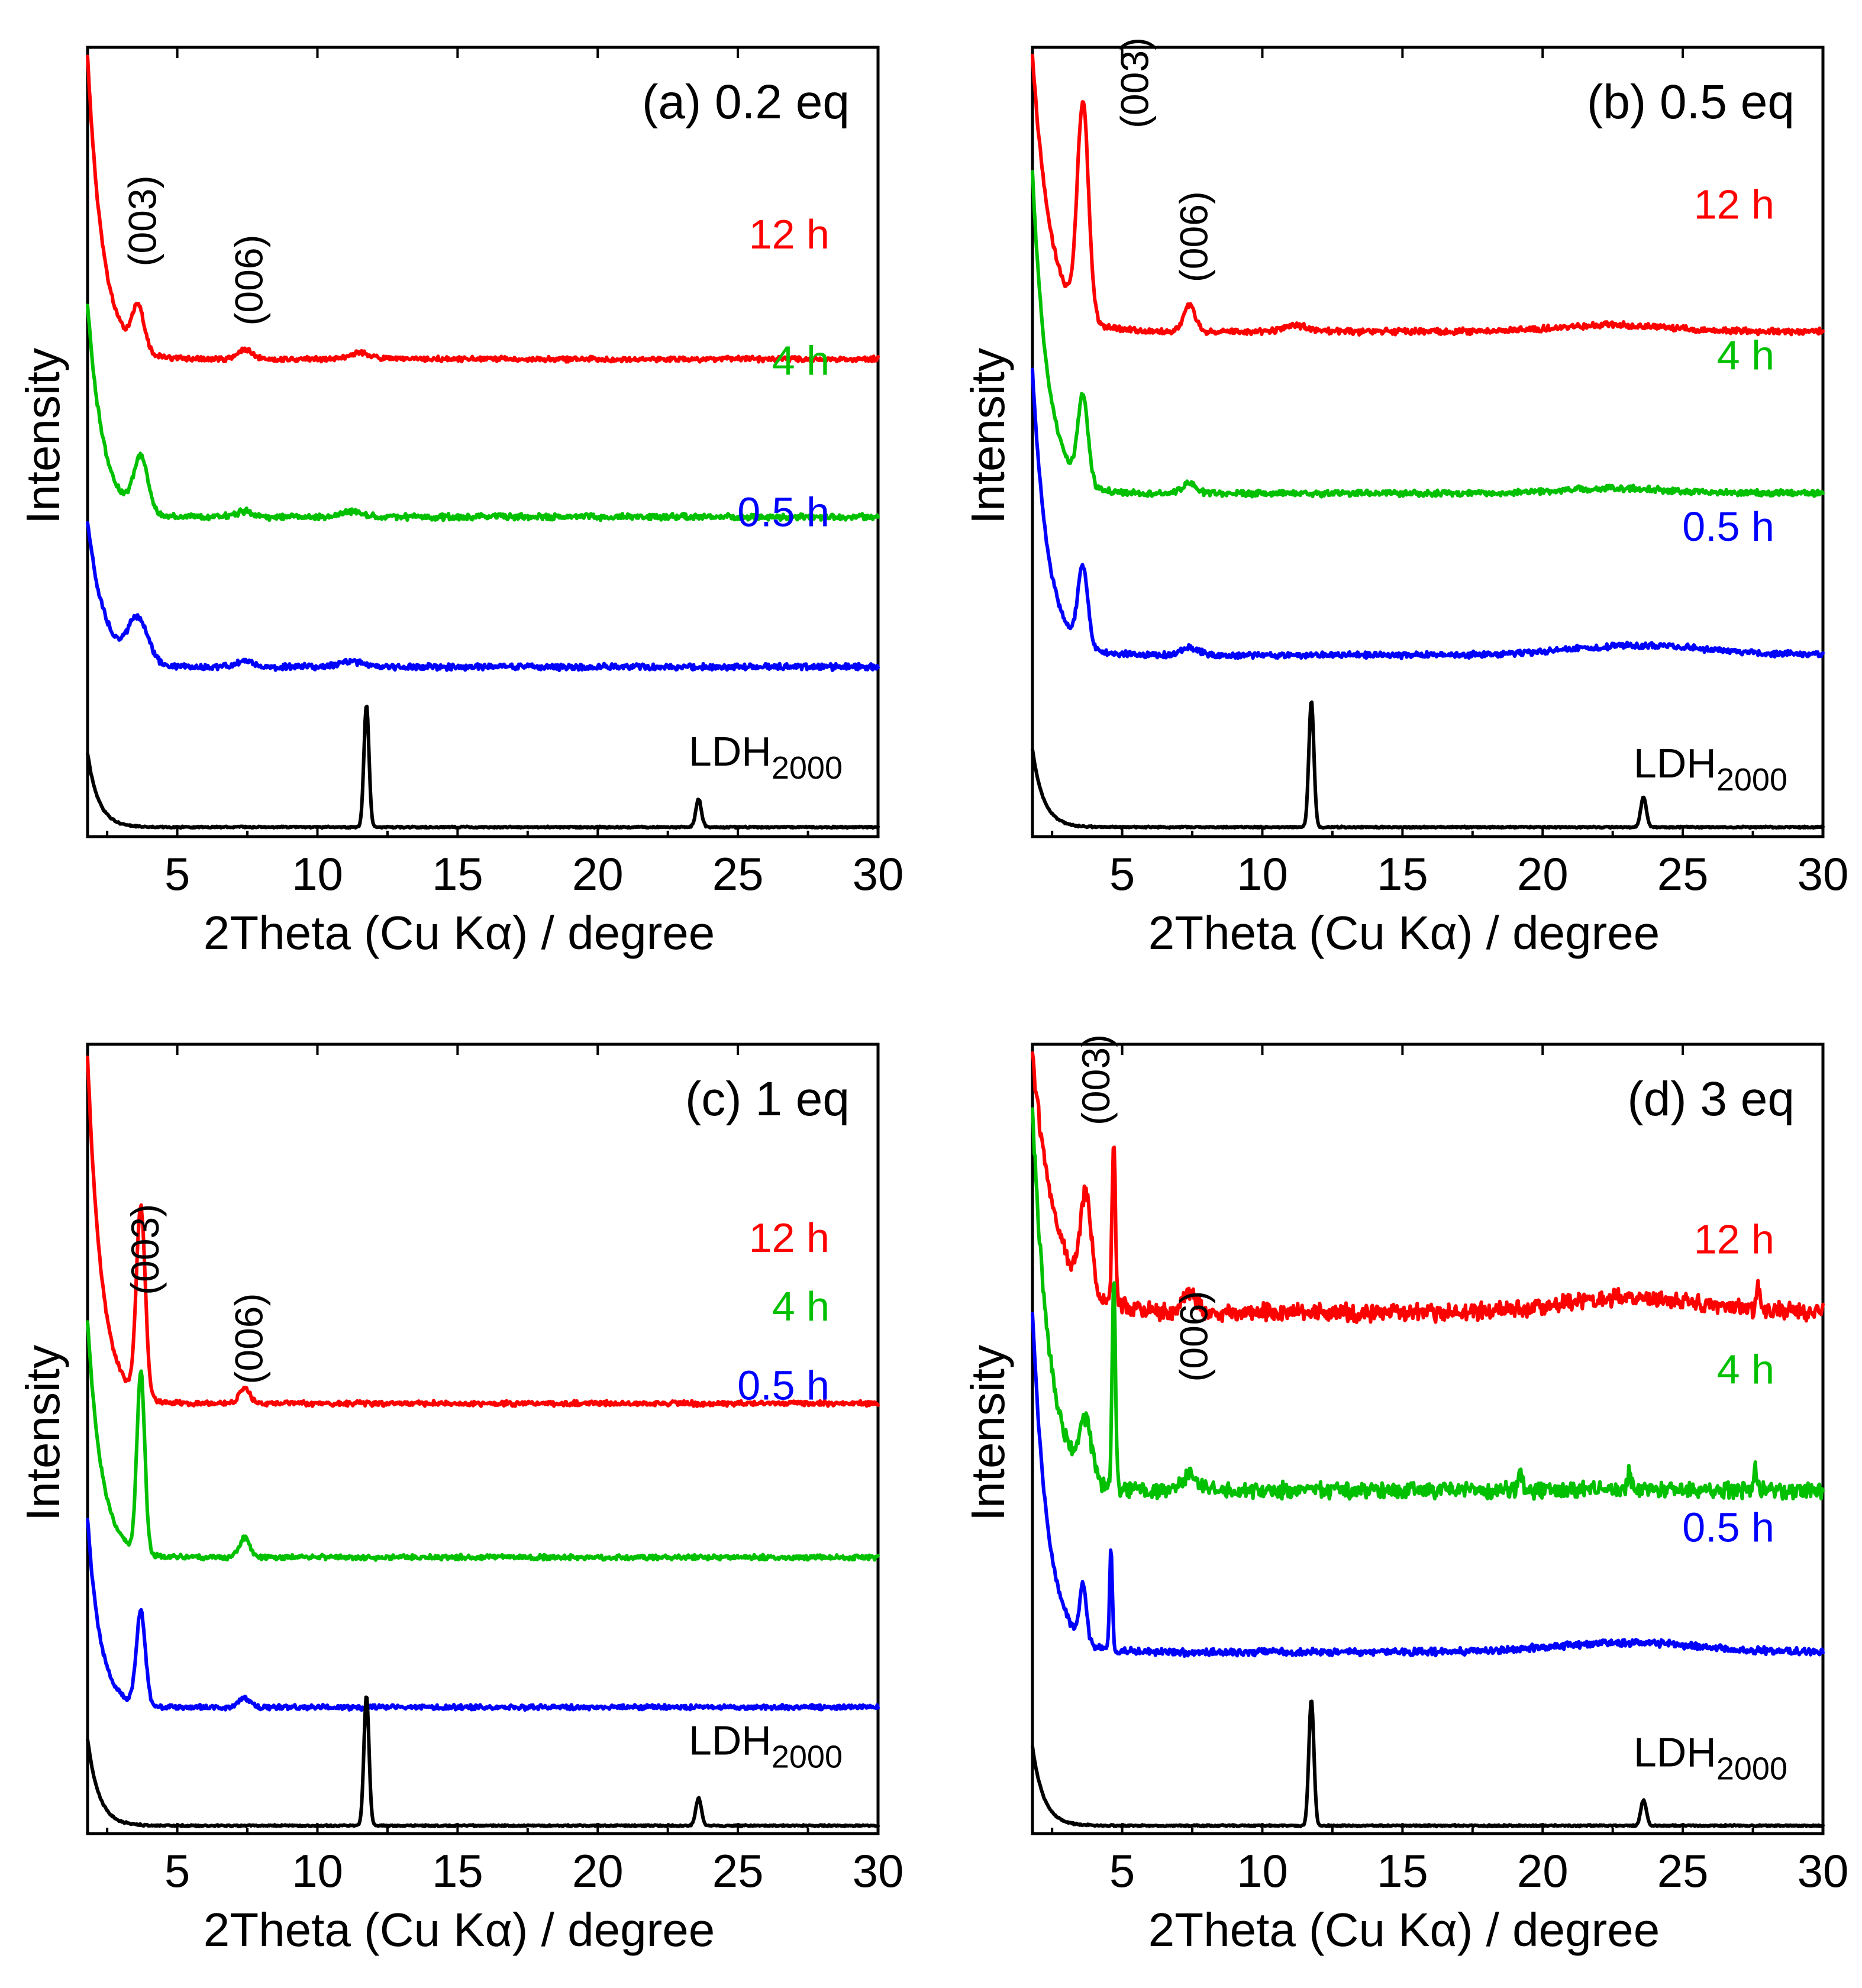 The height and width of the screenshot is (1988, 1862). What do you see at coordinates (1691, 102) in the screenshot?
I see `panel-title: (b) 0.5 eq` at bounding box center [1691, 102].